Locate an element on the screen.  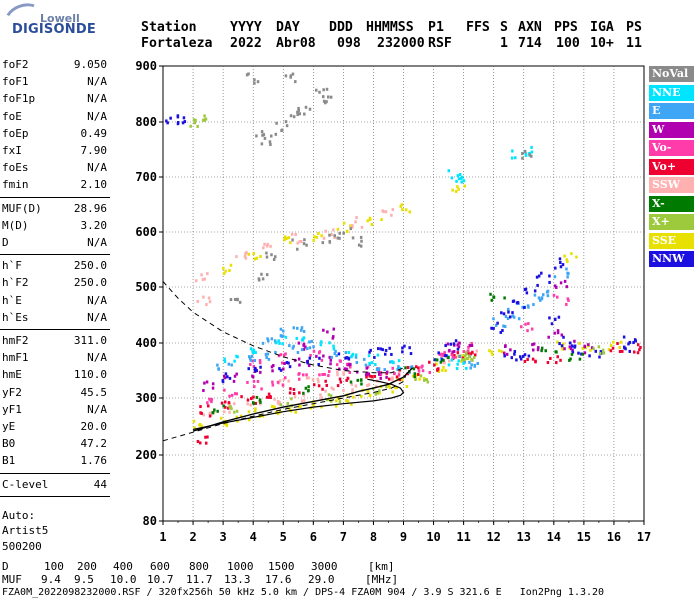
y-tick-label: 900 is located at coordinates (146, 66).